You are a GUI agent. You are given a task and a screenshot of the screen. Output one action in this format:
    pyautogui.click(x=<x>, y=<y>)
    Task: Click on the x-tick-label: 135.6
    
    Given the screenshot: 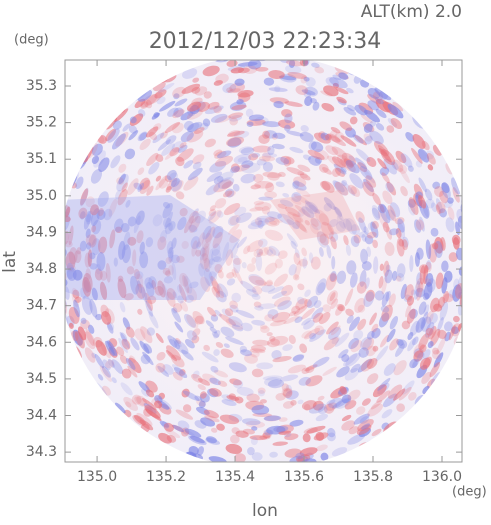 What is the action you would take?
    pyautogui.click(x=304, y=477)
    